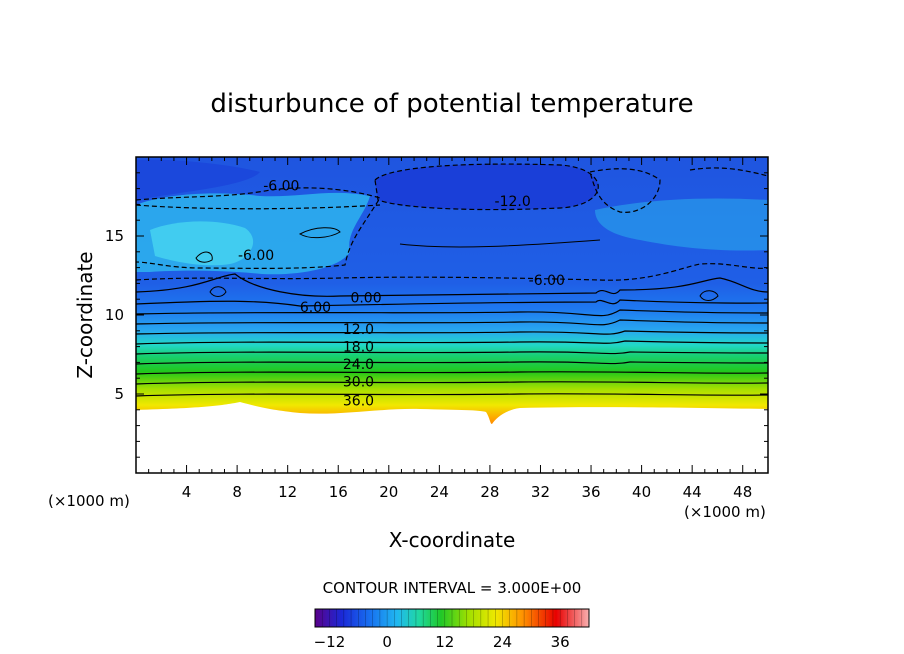 The height and width of the screenshot is (654, 904). Describe the element at coordinates (237, 492) in the screenshot. I see `x-tick-label: 8` at that location.